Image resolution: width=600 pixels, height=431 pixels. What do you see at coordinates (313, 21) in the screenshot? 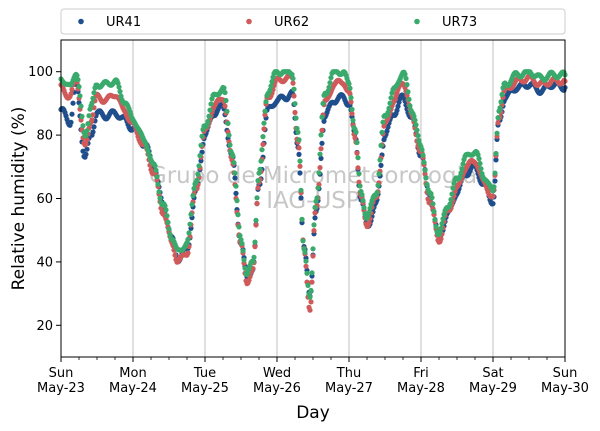
I see `legend-box` at bounding box center [313, 21].